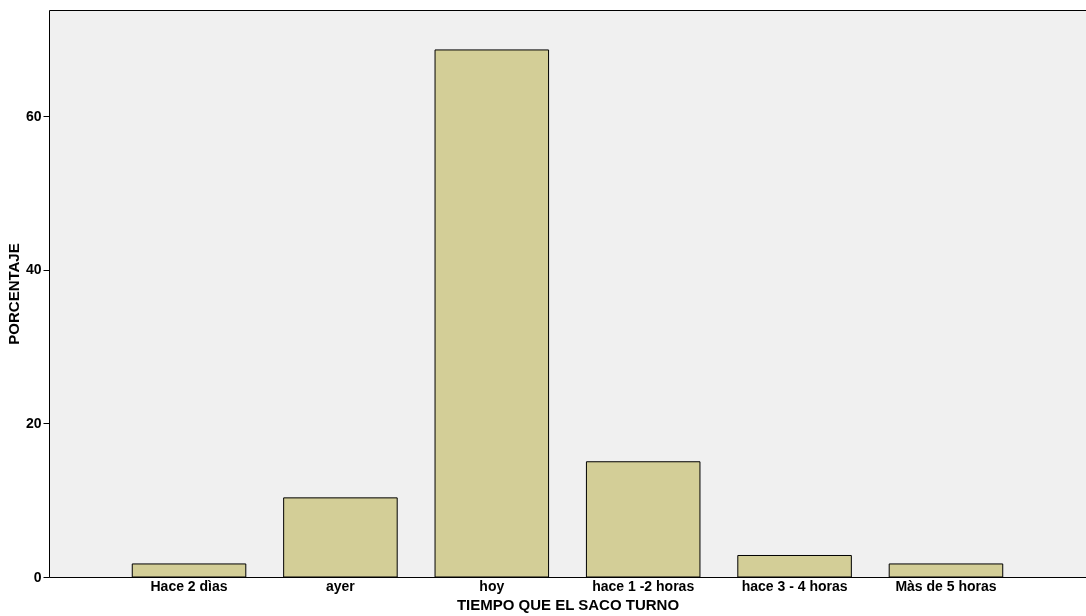 The image size is (1086, 616). I want to click on y-tick-label: 40, so click(33, 269).